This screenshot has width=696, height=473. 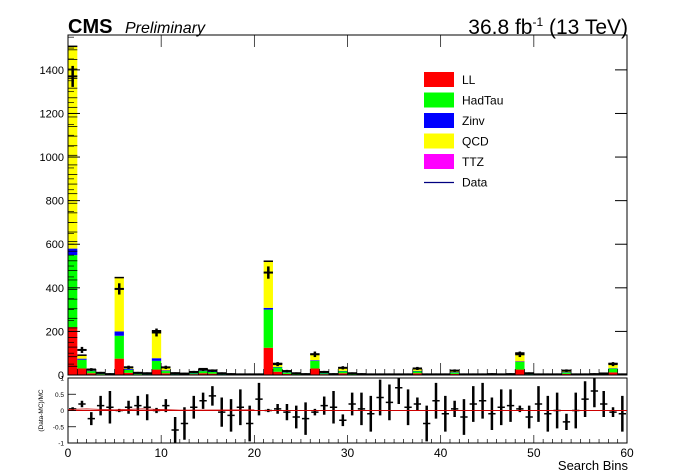 I want to click on ratio-mc-band, so click(x=161, y=409).